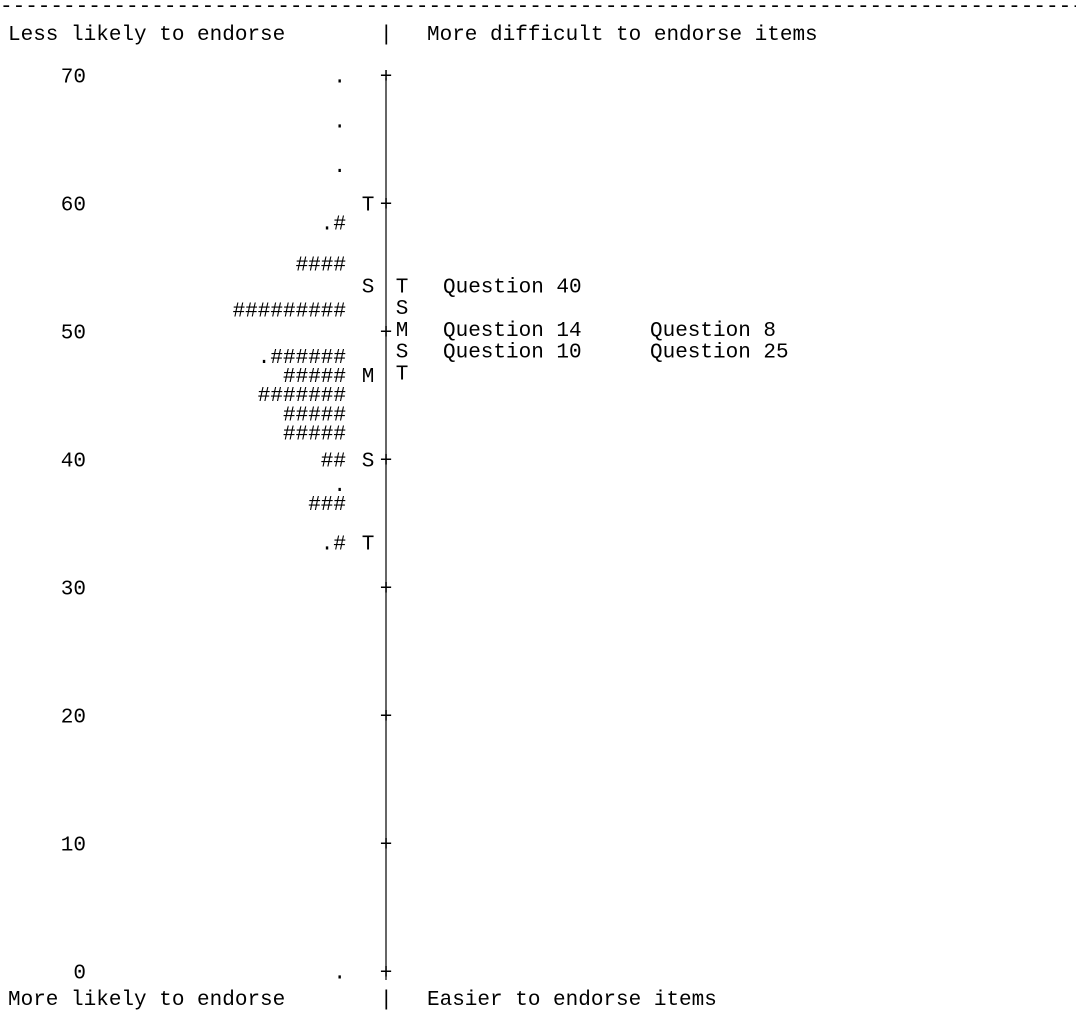 This screenshot has height=1019, width=1076. What do you see at coordinates (719, 353) in the screenshot?
I see `item-label: Question 25` at bounding box center [719, 353].